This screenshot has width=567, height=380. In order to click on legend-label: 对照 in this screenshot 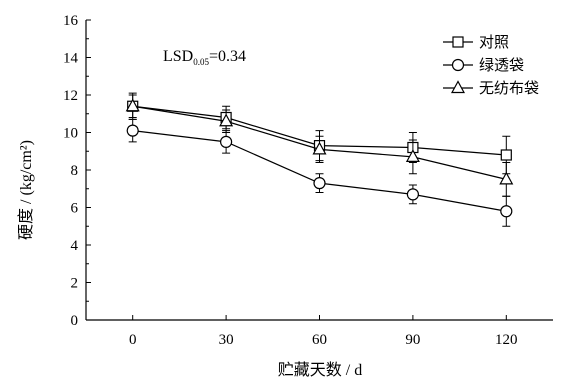, I will do `click(494, 42)`.